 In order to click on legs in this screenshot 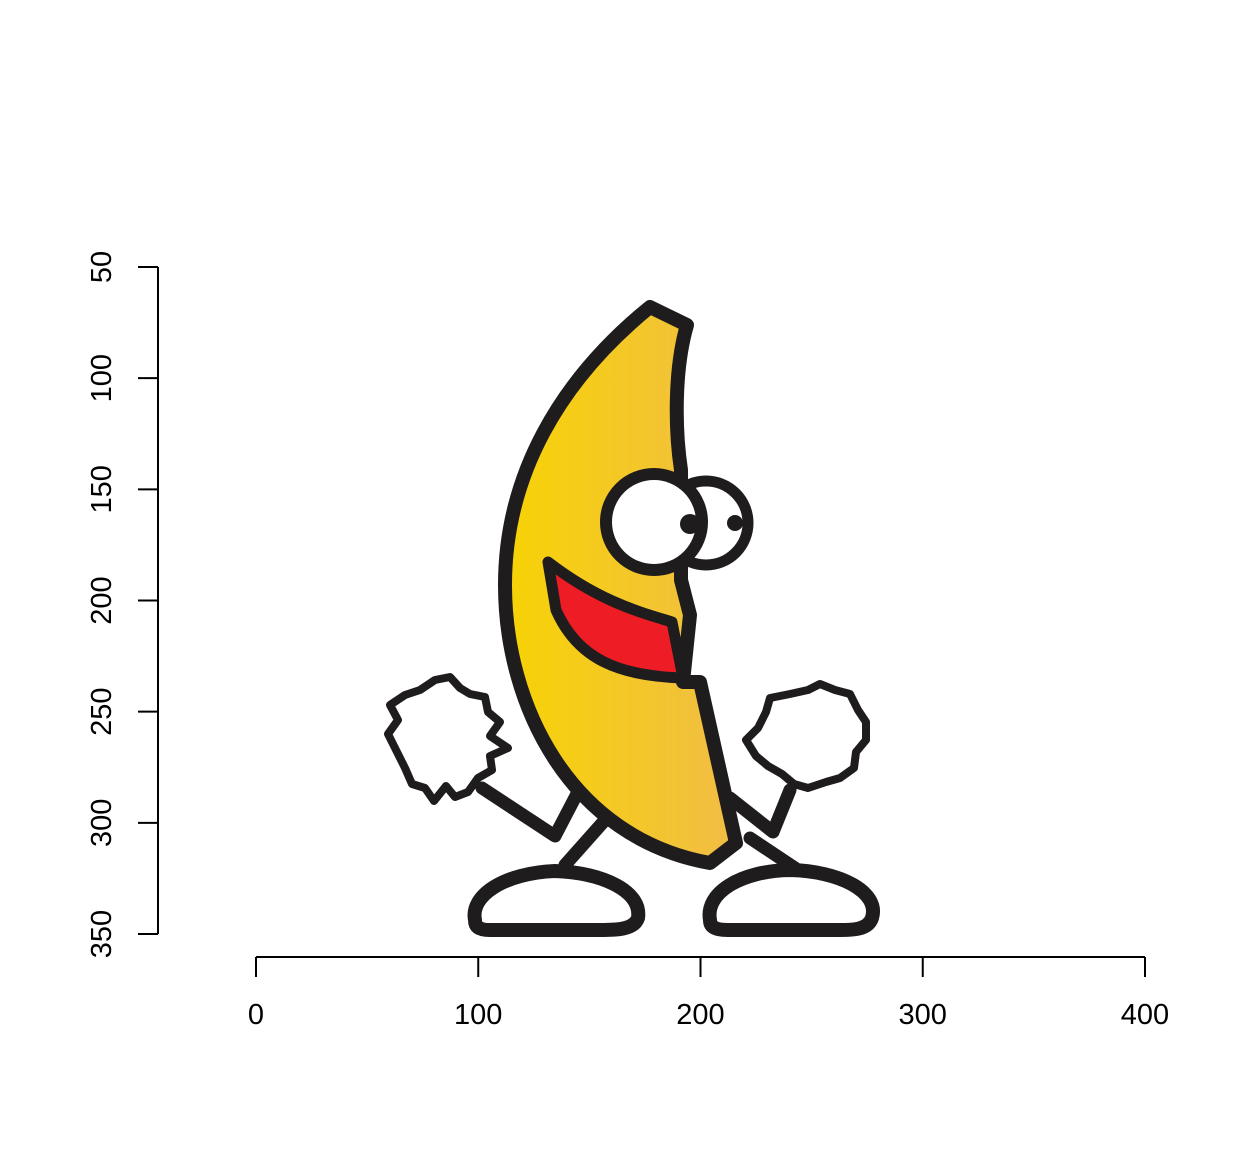, I will do `click(680, 844)`.